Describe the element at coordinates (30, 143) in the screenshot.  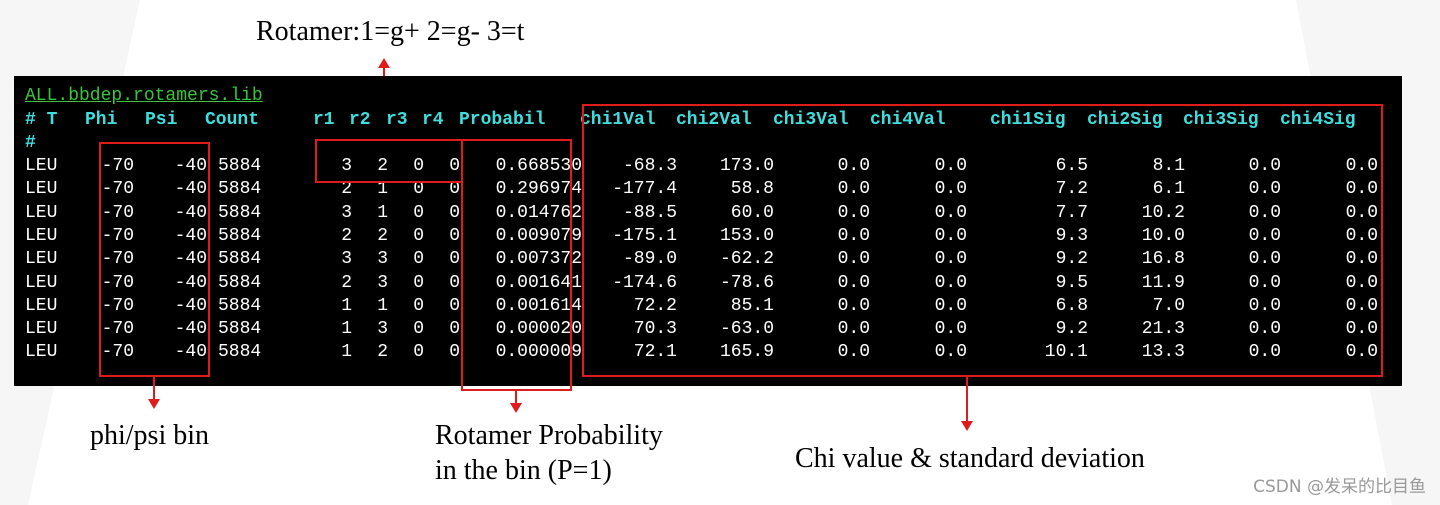
I see `comment-marker: #` at that location.